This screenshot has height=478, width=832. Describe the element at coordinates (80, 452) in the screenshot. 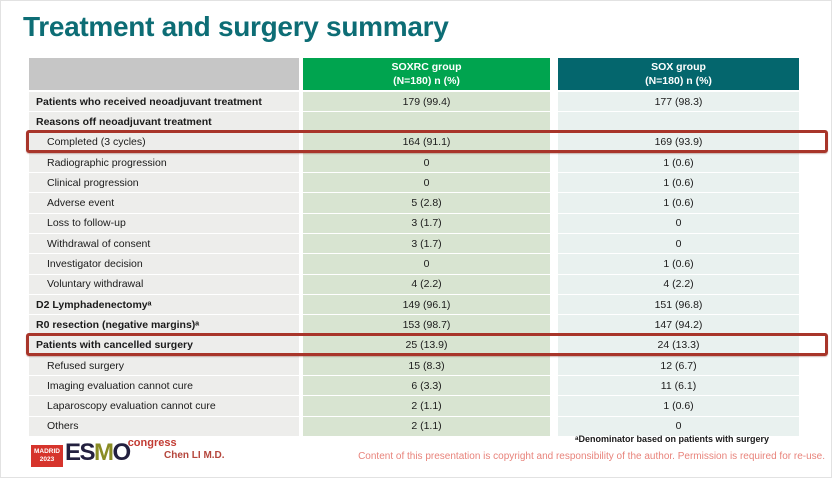

I see `esmo-es: ES` at that location.